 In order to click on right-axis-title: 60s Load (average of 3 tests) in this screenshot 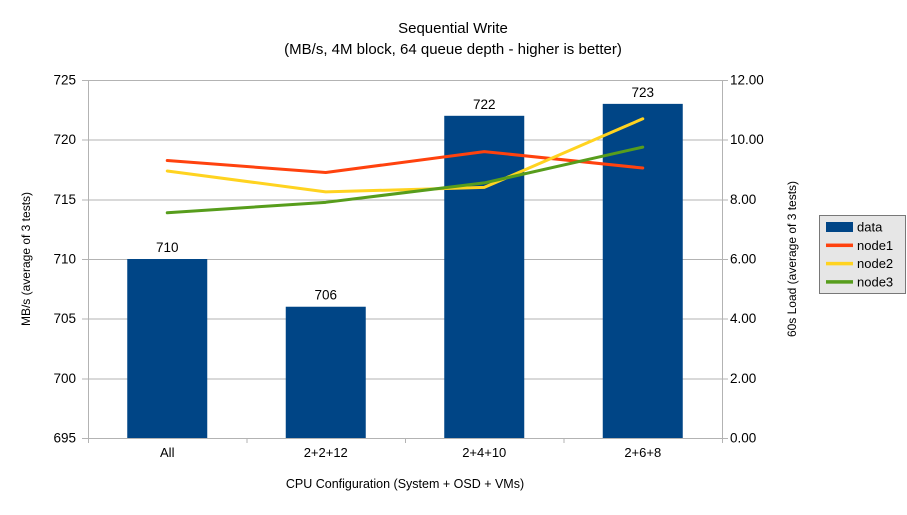, I will do `click(792, 259)`.